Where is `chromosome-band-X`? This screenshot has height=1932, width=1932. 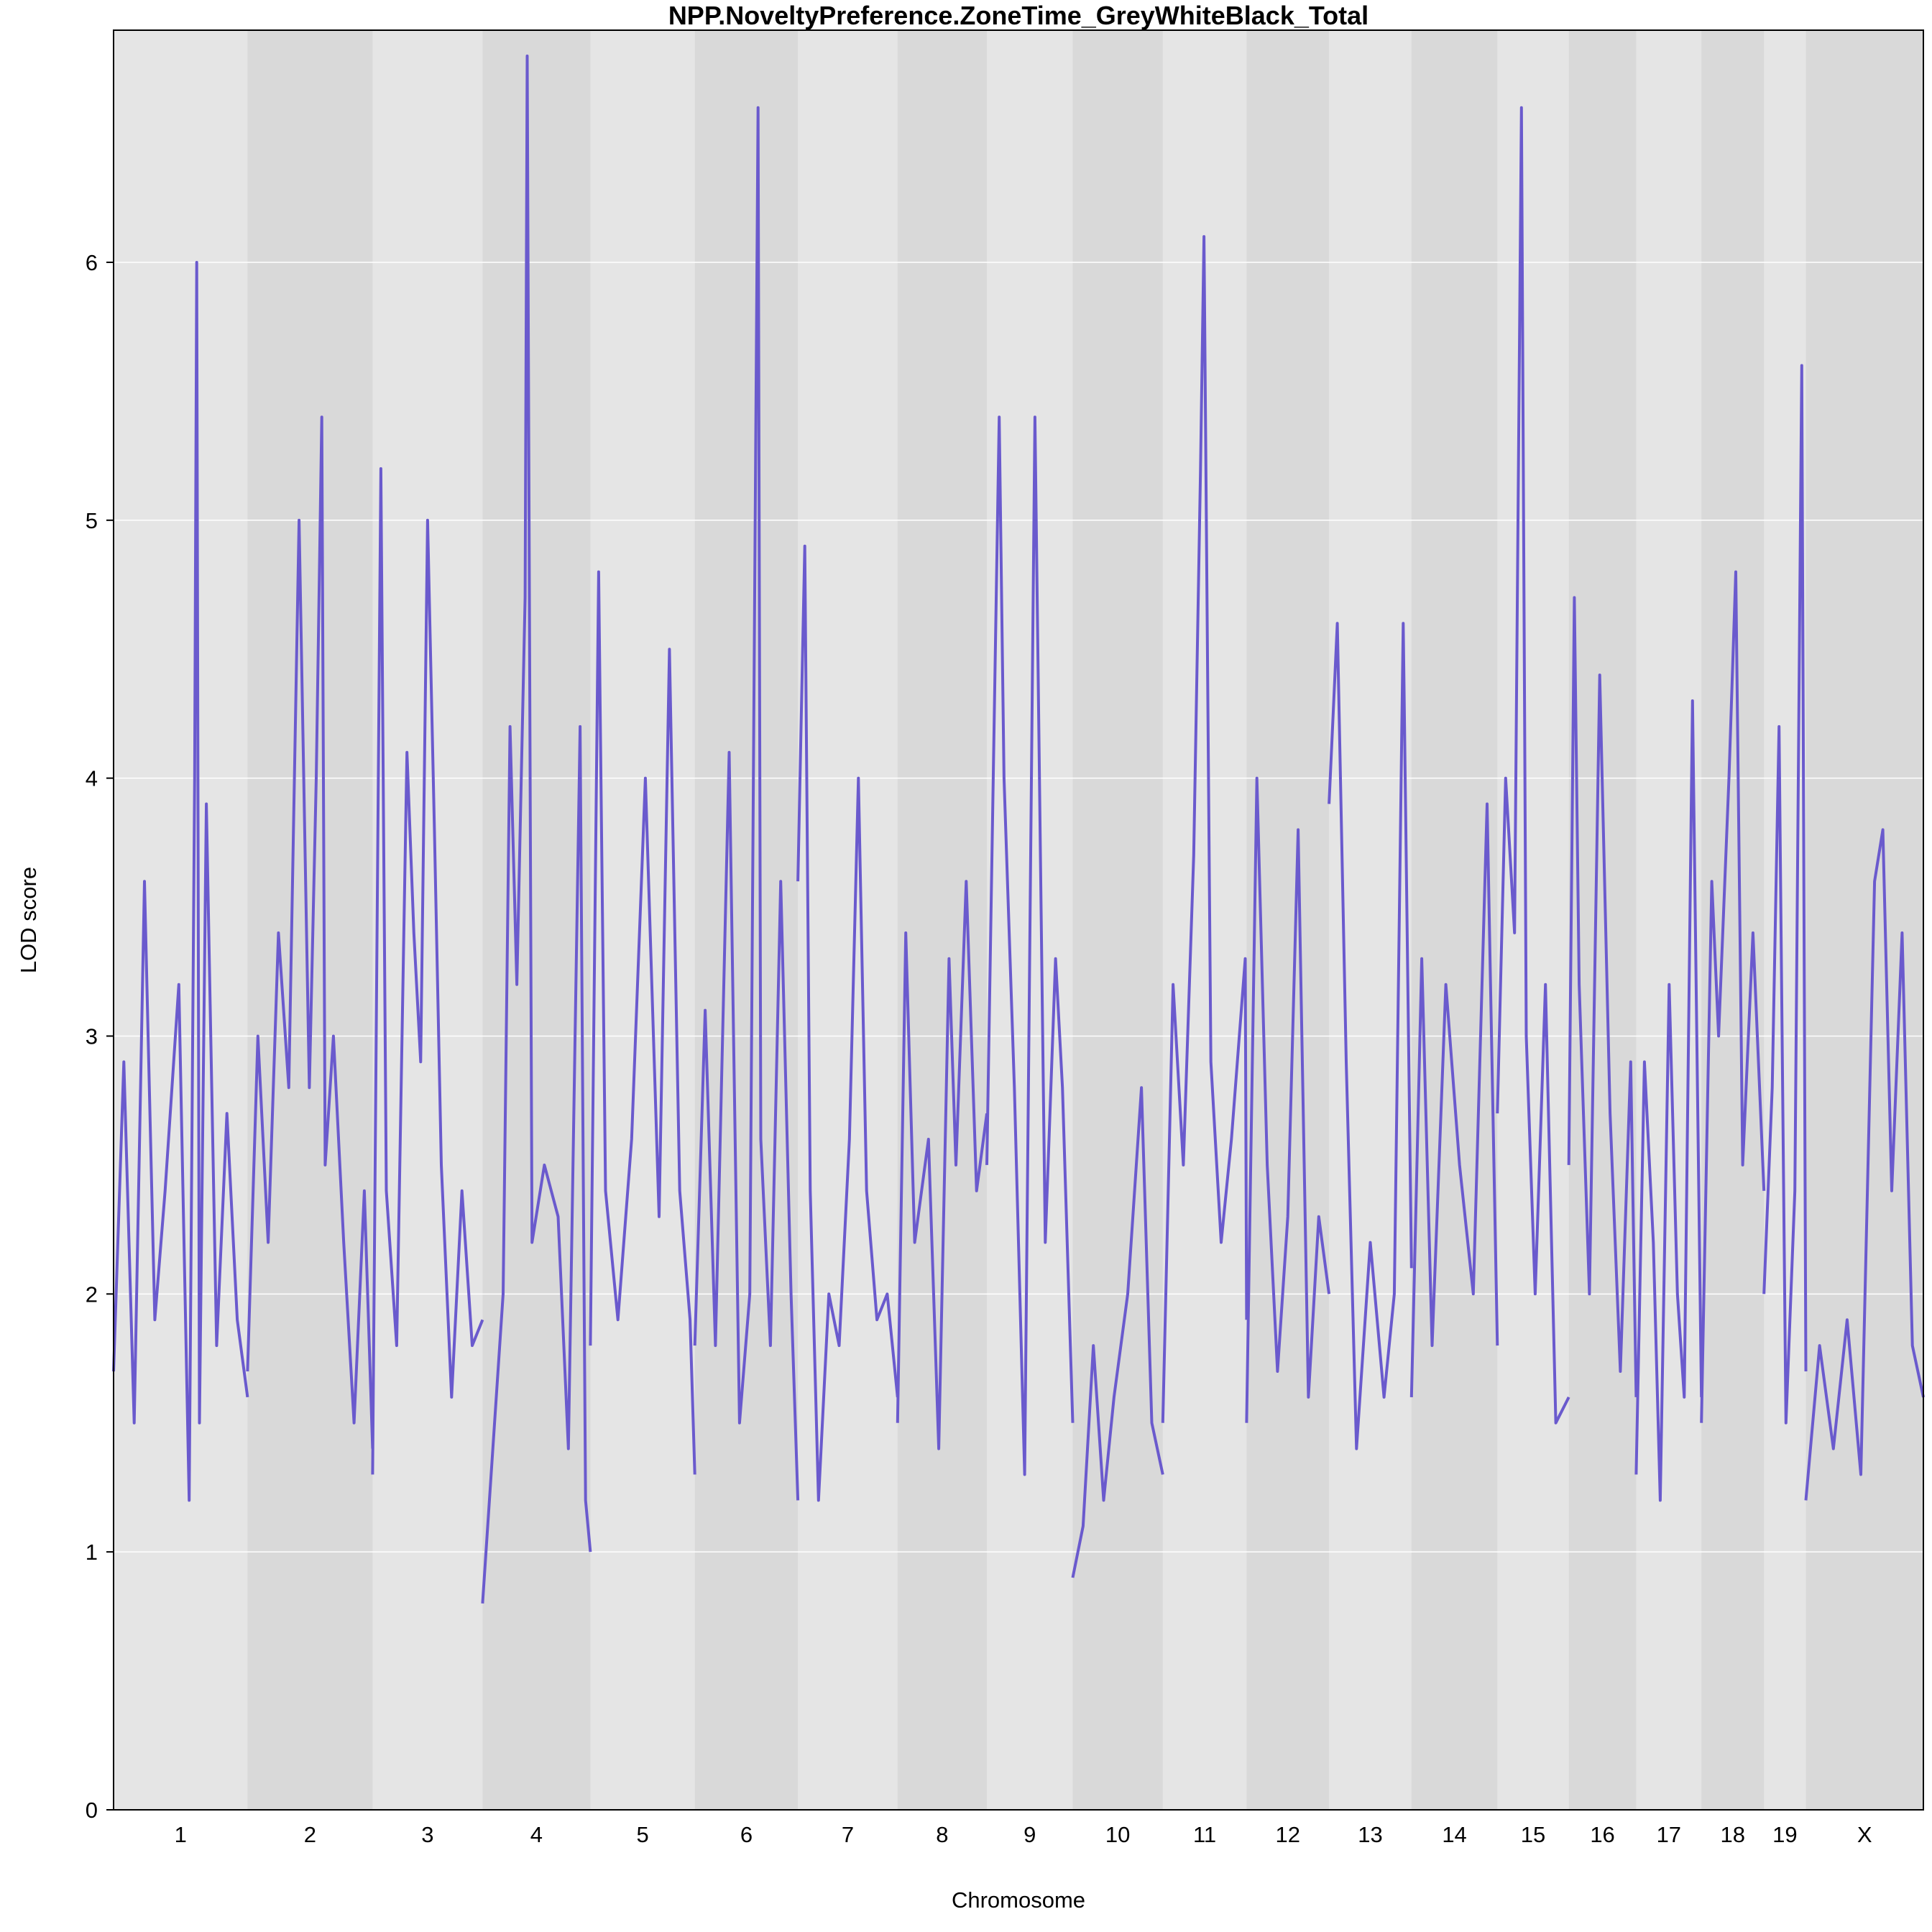
chromosome-band-X is located at coordinates (1865, 920).